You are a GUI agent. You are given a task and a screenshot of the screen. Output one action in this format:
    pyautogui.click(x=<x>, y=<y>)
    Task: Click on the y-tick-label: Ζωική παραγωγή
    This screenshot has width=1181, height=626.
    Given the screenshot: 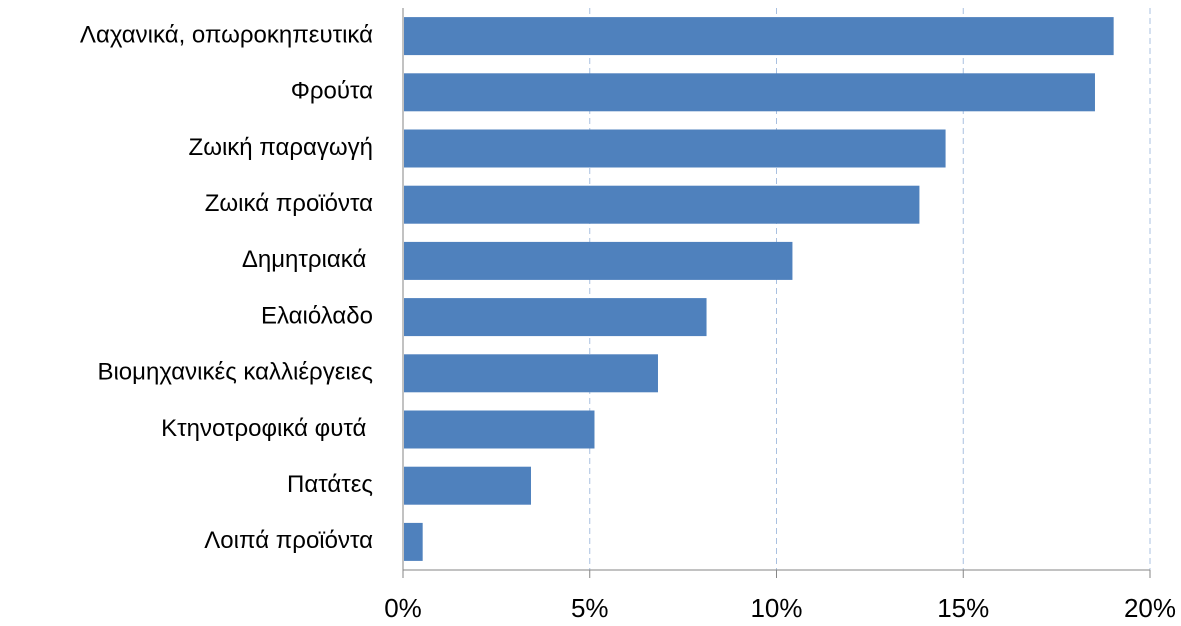 What is the action you would take?
    pyautogui.click(x=281, y=147)
    